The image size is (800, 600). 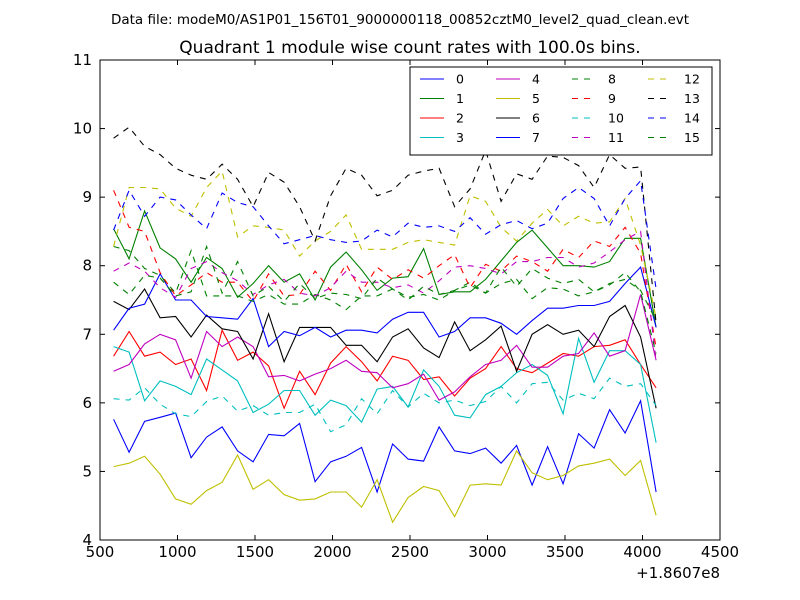 I want to click on legend-label-12: 12, so click(x=692, y=79).